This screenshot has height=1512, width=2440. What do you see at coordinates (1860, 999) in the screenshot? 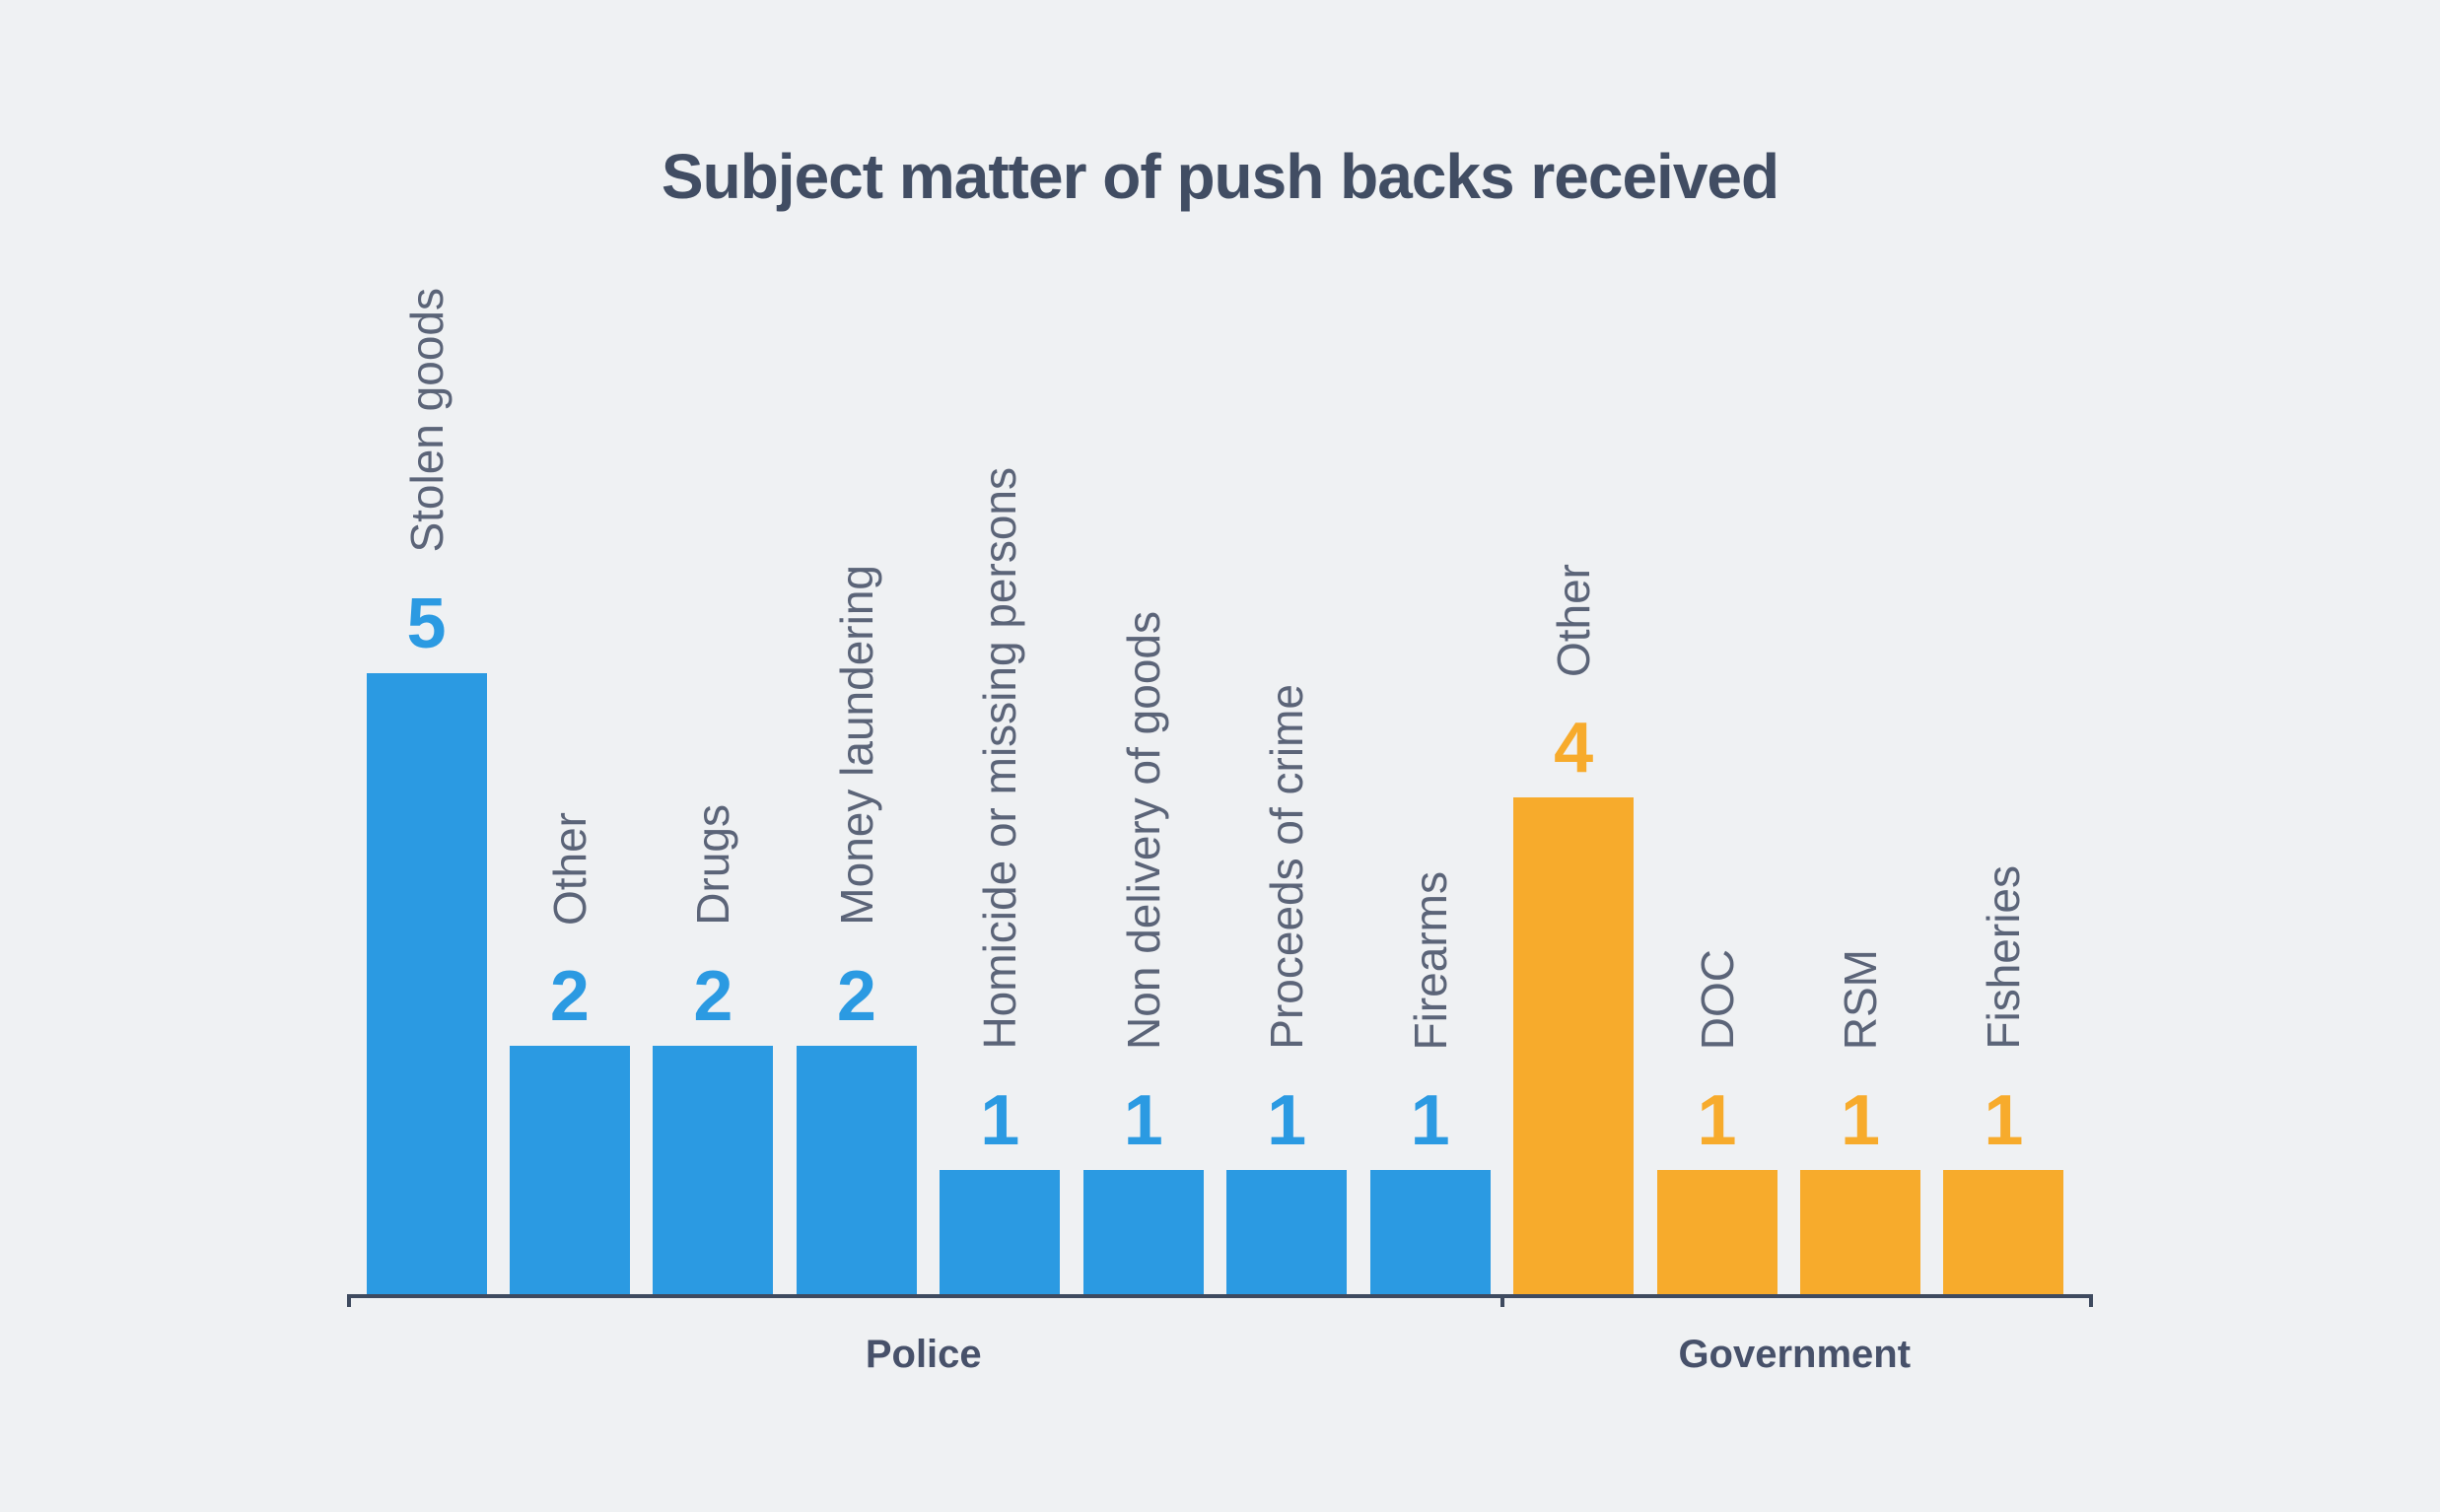
I see `category-label: RSM` at bounding box center [1860, 999].